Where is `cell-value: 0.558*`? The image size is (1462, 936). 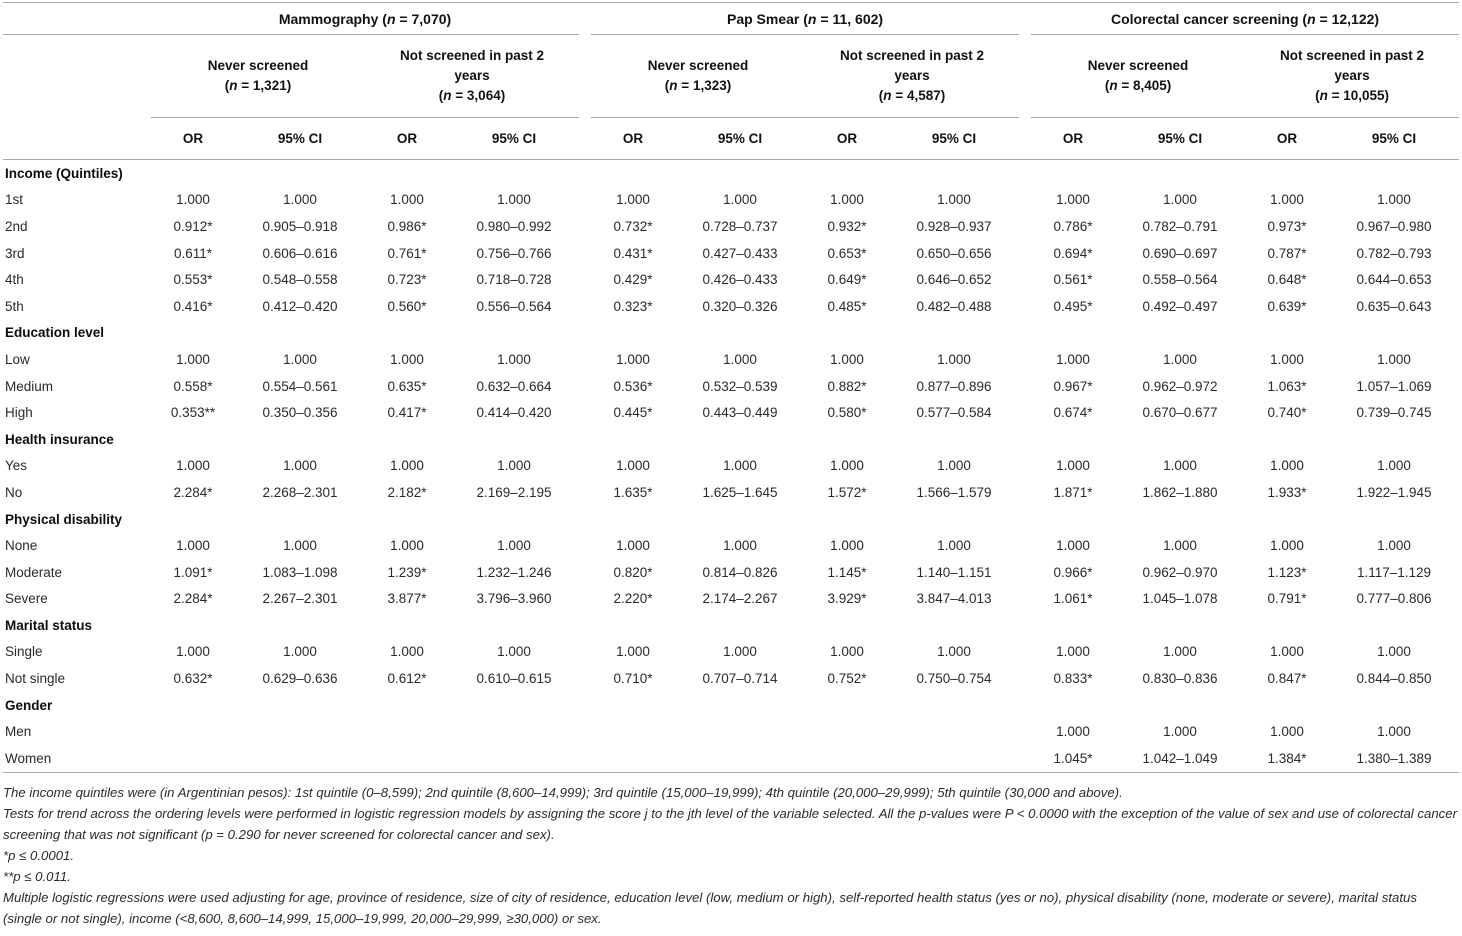 cell-value: 0.558* is located at coordinates (193, 386).